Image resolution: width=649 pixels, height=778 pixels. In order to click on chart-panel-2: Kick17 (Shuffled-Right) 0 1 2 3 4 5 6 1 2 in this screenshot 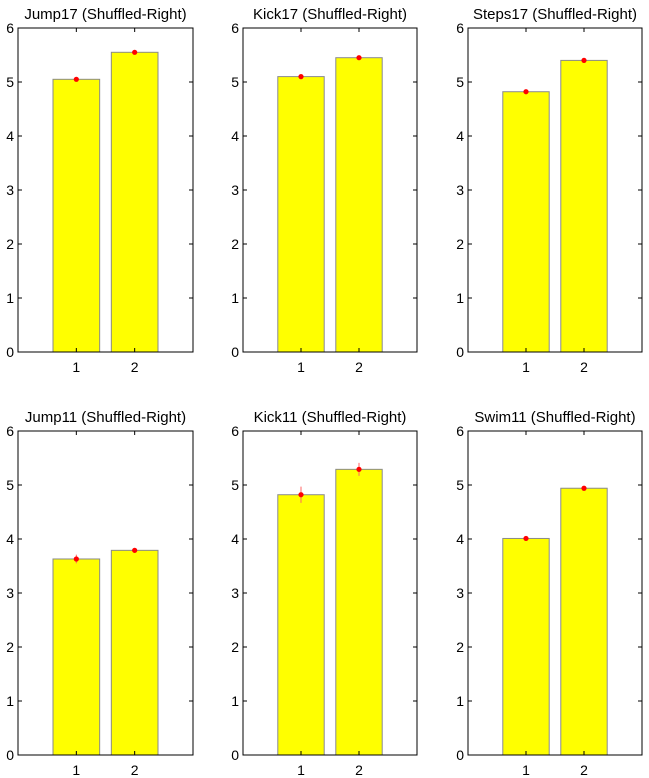, I will do `click(324, 190)`.